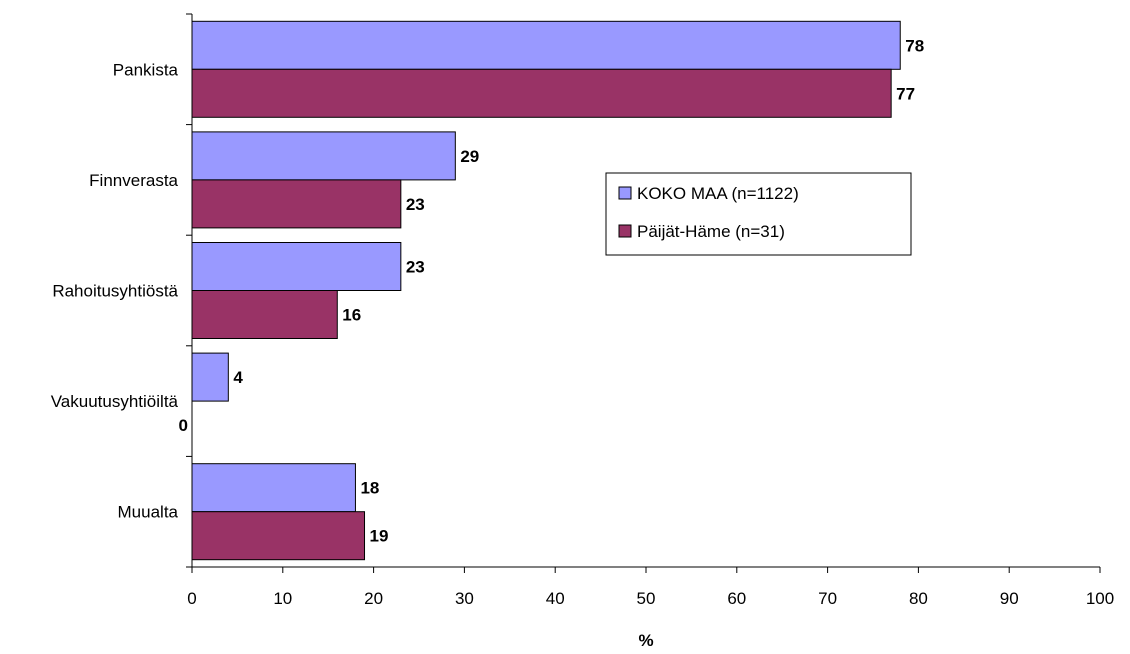  I want to click on data-label: 29, so click(469, 156).